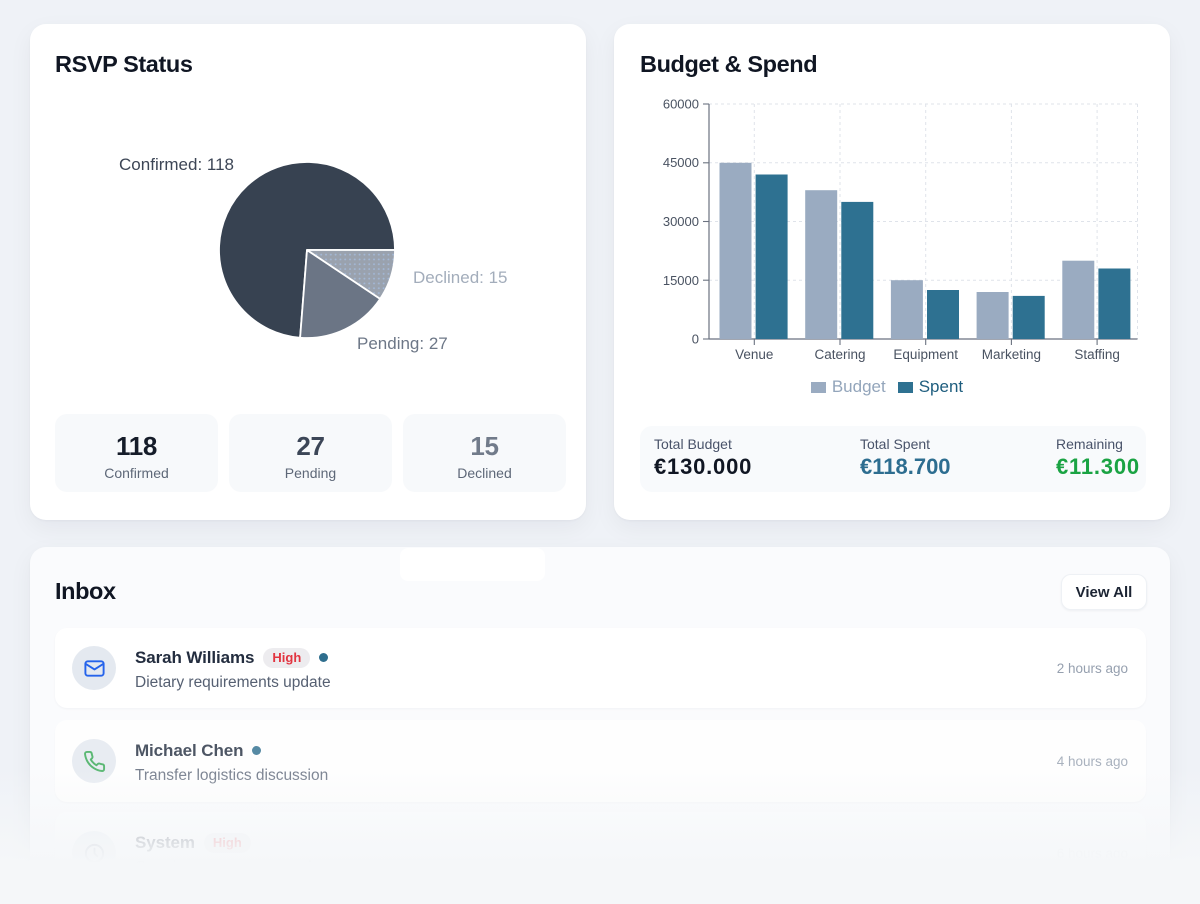 This screenshot has width=1200, height=904. I want to click on svg-text: 45000, so click(681, 162).